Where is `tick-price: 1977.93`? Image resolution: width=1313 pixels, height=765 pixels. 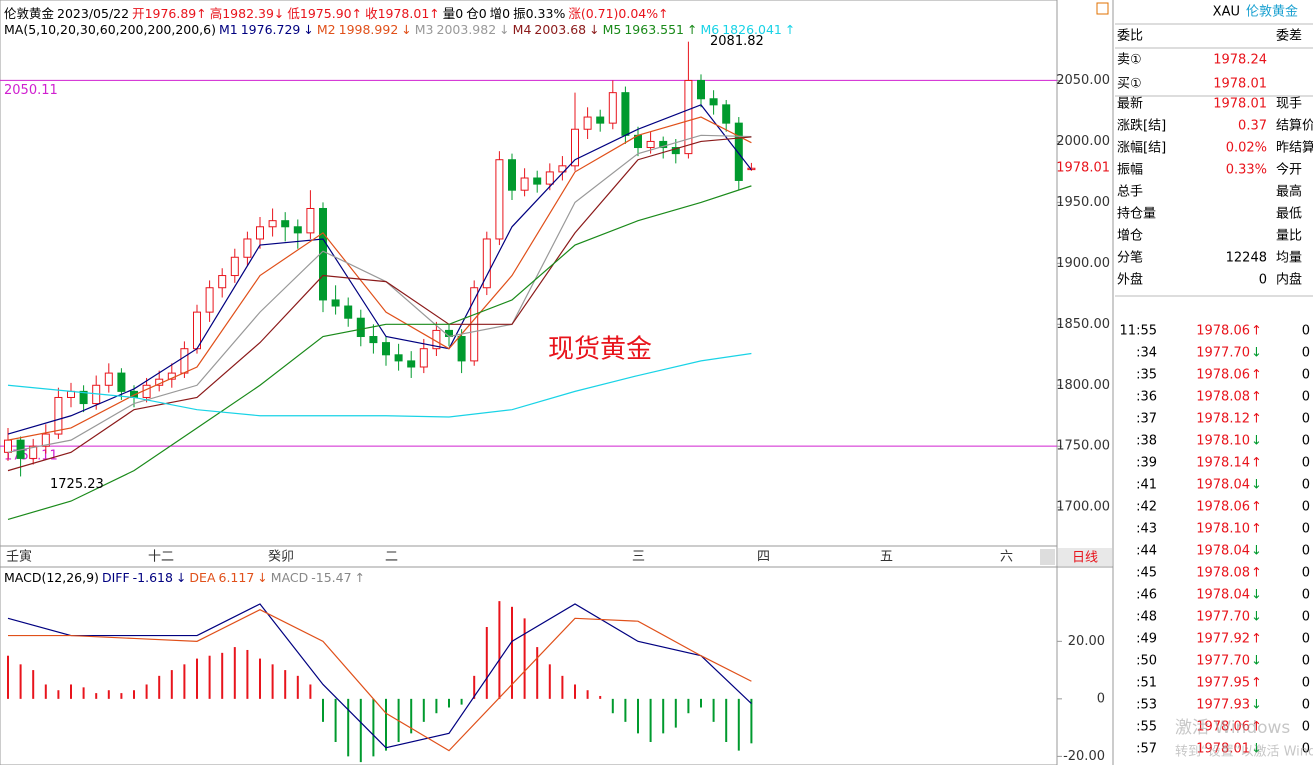 tick-price: 1977.93 is located at coordinates (1223, 705).